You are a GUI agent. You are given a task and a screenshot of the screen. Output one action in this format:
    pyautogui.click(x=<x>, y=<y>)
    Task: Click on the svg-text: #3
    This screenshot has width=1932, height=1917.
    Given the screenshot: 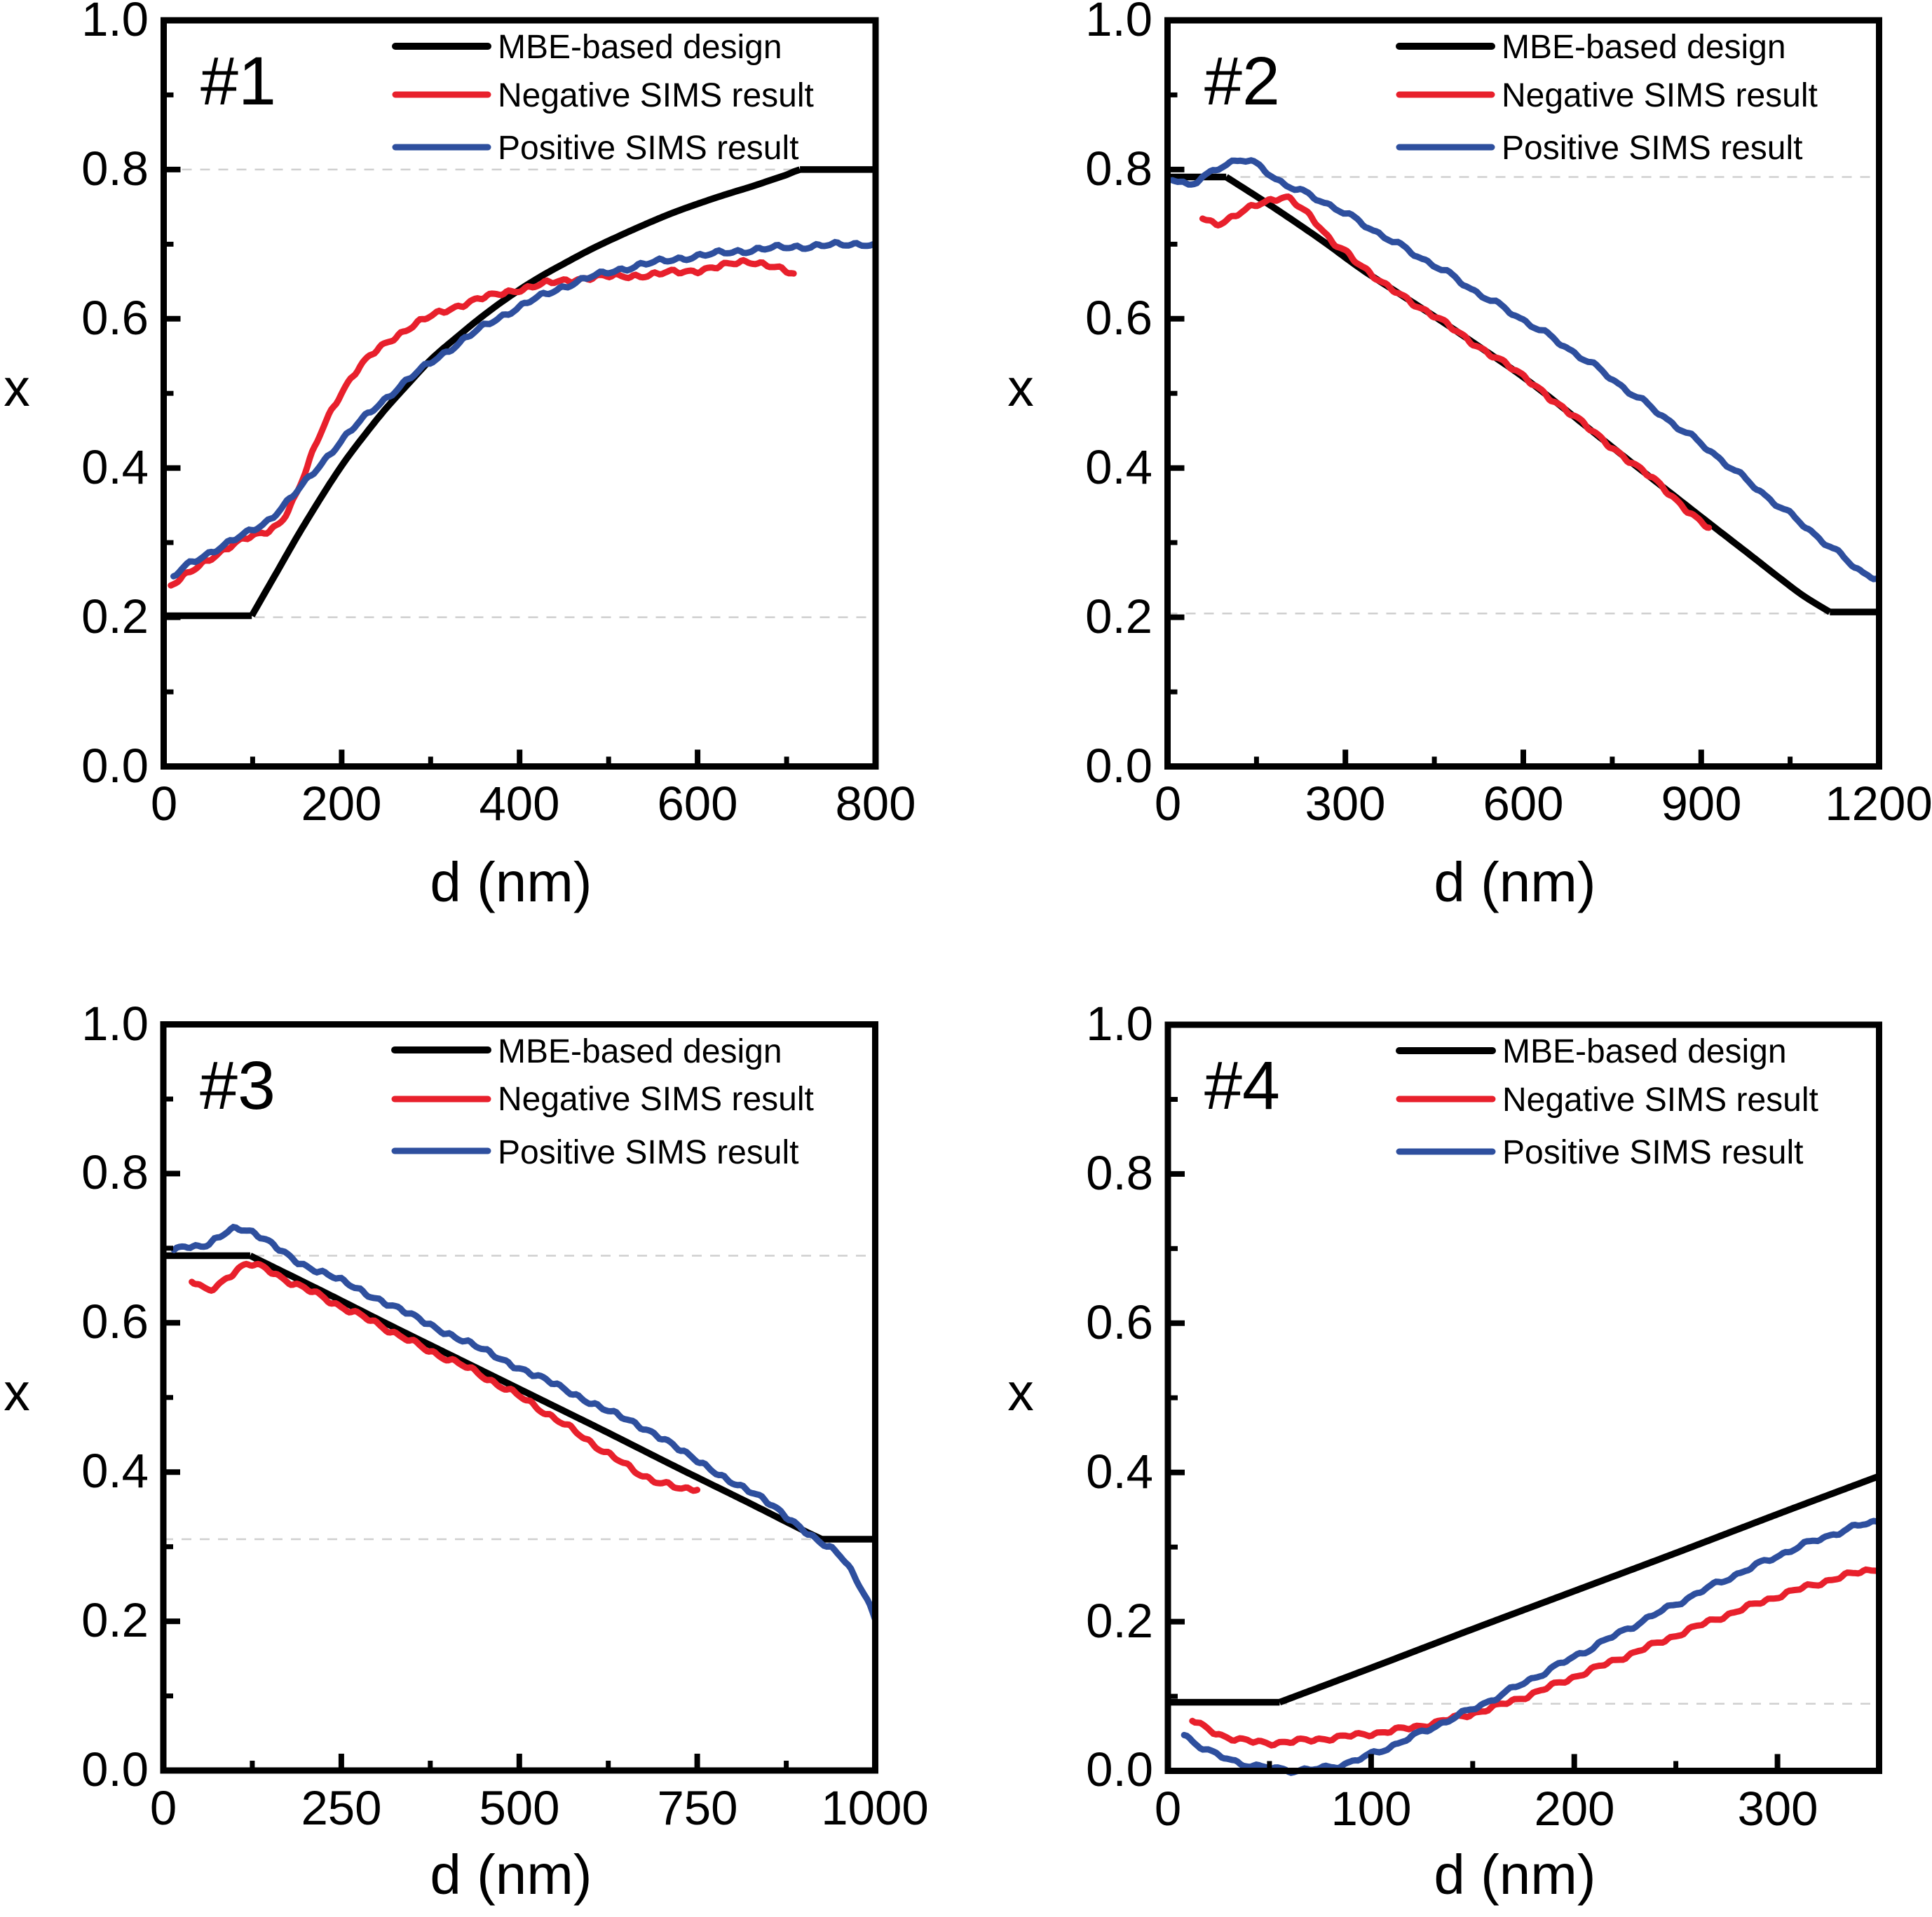 What is the action you would take?
    pyautogui.click(x=237, y=1085)
    